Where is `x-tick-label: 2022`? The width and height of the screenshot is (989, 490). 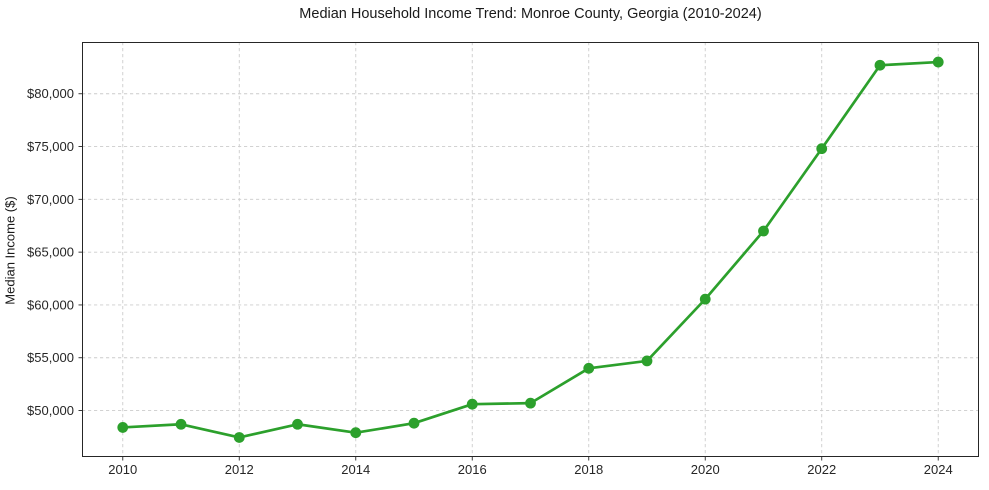 x-tick-label: 2022 is located at coordinates (821, 469).